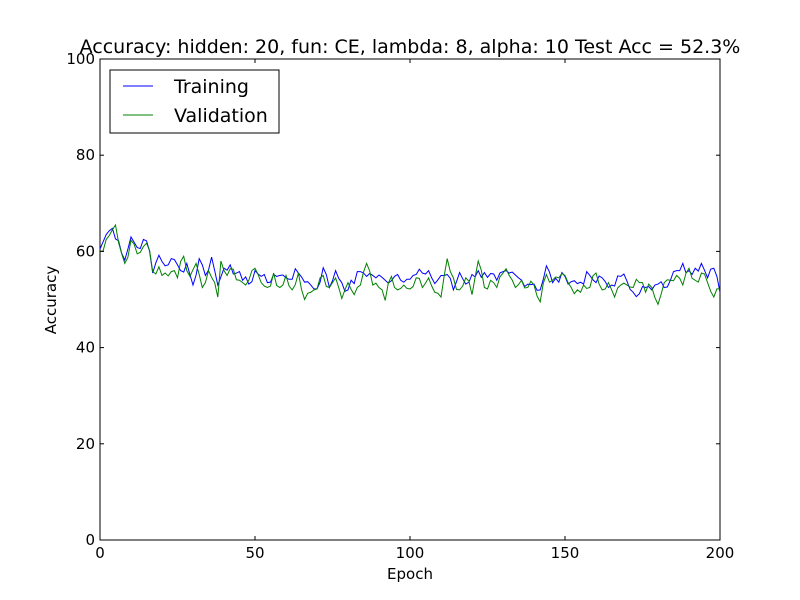 This screenshot has height=600, width=800. Describe the element at coordinates (565, 553) in the screenshot. I see `x-tick-label: 150` at that location.